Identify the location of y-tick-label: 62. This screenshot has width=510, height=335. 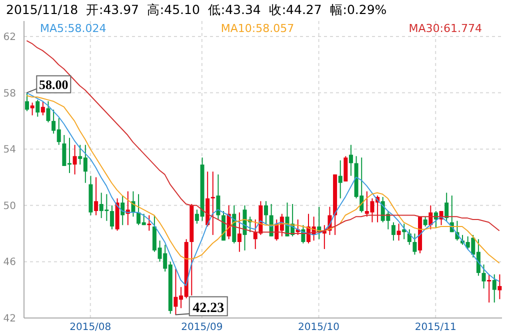
(9, 38).